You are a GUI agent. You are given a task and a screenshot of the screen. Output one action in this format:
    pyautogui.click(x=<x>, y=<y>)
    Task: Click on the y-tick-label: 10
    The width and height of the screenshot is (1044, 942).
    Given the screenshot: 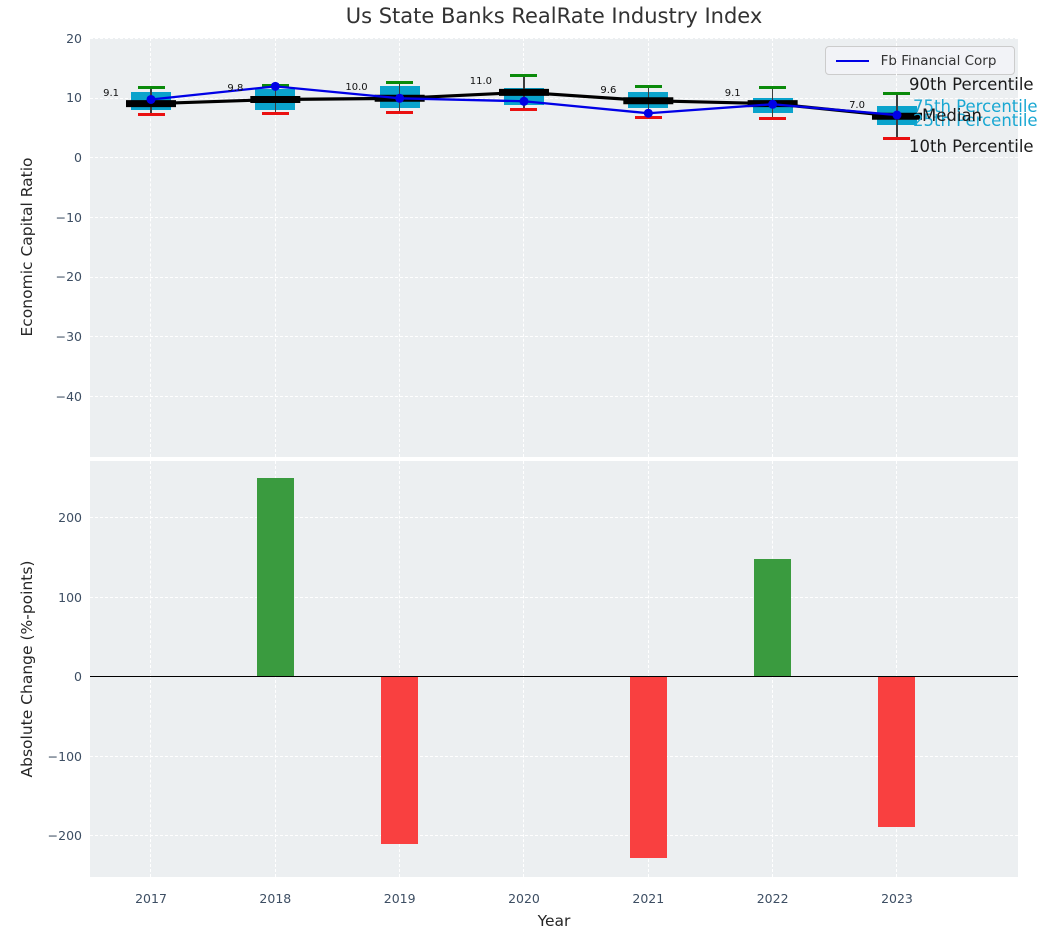 What is the action you would take?
    pyautogui.click(x=74, y=98)
    